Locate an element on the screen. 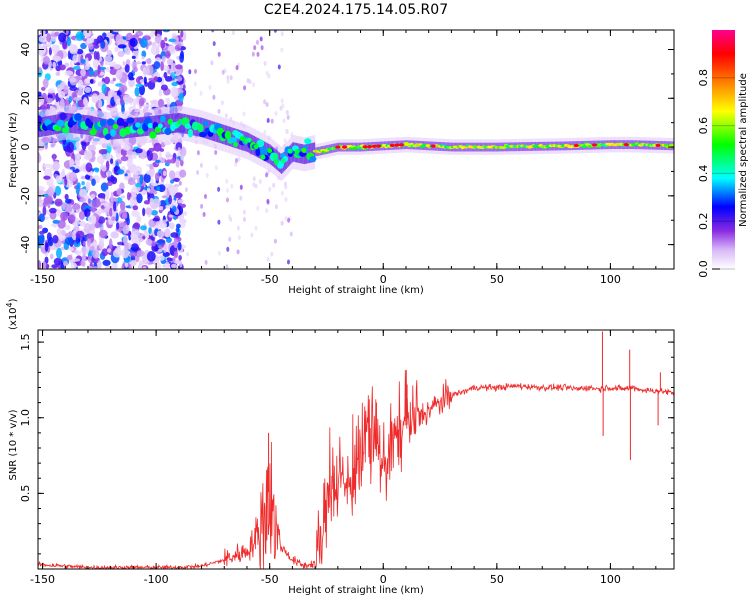 The height and width of the screenshot is (600, 750). colorbar-tick-label: 0.2 is located at coordinates (703, 221).